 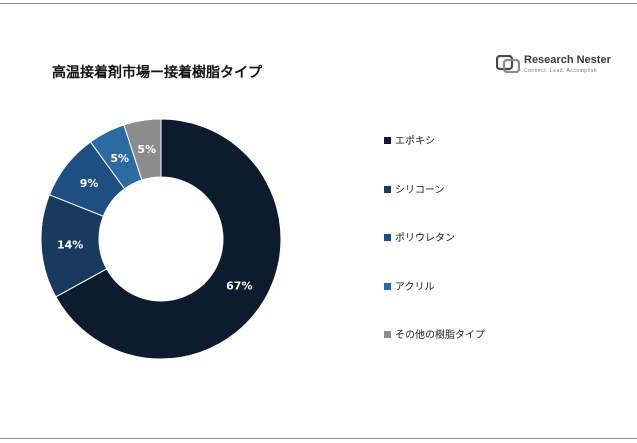 What do you see at coordinates (415, 287) in the screenshot?
I see `legend-label-4: アクリル` at bounding box center [415, 287].